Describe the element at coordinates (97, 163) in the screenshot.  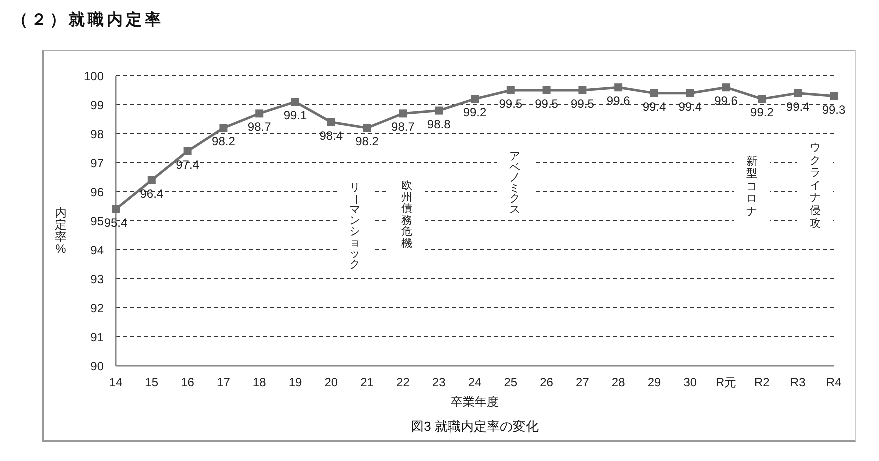
I see `y-tick-label: 97` at that location.